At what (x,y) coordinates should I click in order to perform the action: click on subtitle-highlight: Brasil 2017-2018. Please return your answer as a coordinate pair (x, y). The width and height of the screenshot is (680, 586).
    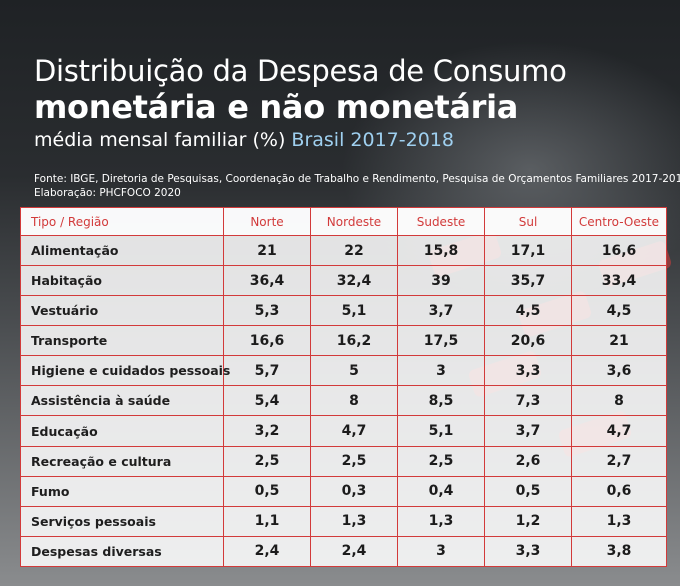
    Looking at the image, I should click on (372, 140).